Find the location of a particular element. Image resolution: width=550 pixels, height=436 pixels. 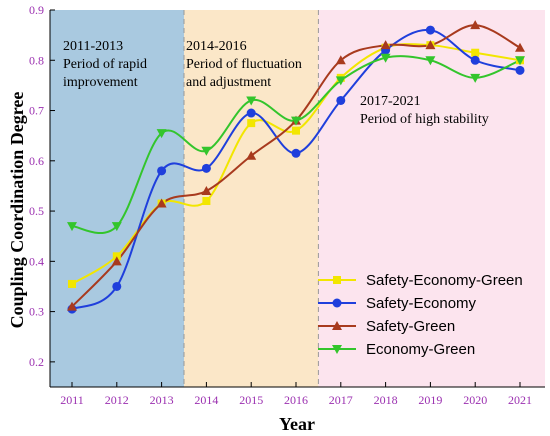

y-tick-label: 0.4 is located at coordinates (36, 261).